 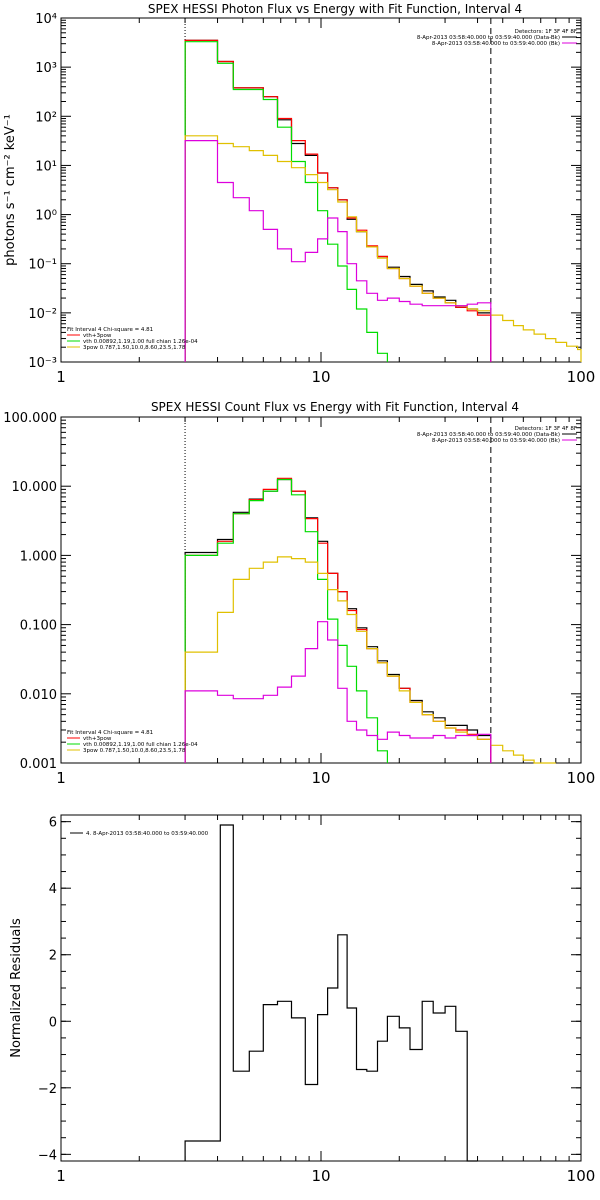 What do you see at coordinates (42, 363) in the screenshot?
I see `y-tick-label: 10⁻³` at bounding box center [42, 363].